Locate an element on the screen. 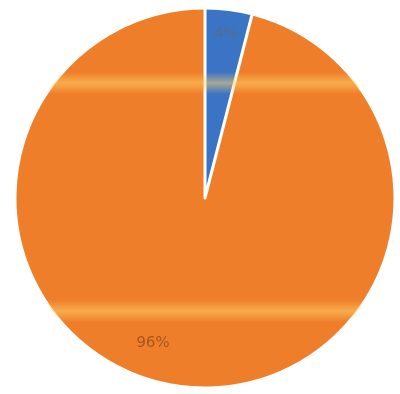 This screenshot has width=400, height=394. pie-slice-label-0: 4% is located at coordinates (226, 33).